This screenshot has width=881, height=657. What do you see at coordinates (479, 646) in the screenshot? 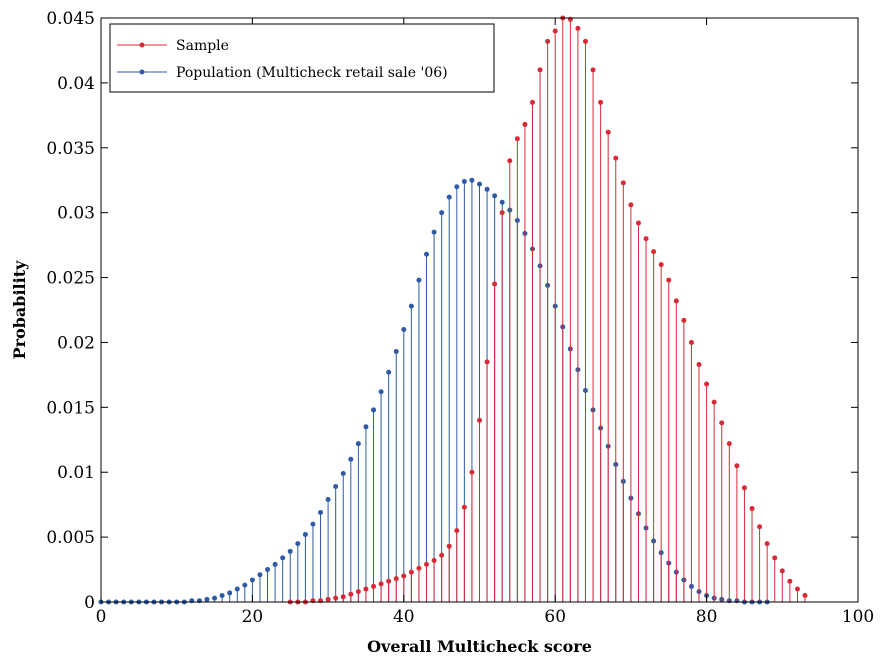
I see `x-axis-title: Overall Multicheck score` at bounding box center [479, 646].